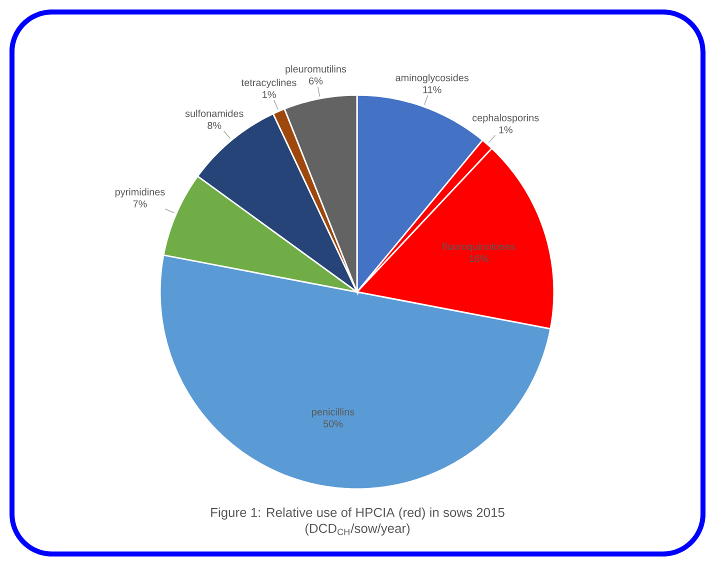 This screenshot has width=715, height=566. I want to click on text: (DCD$_{CH}$/sow/year), so click(357, 529).